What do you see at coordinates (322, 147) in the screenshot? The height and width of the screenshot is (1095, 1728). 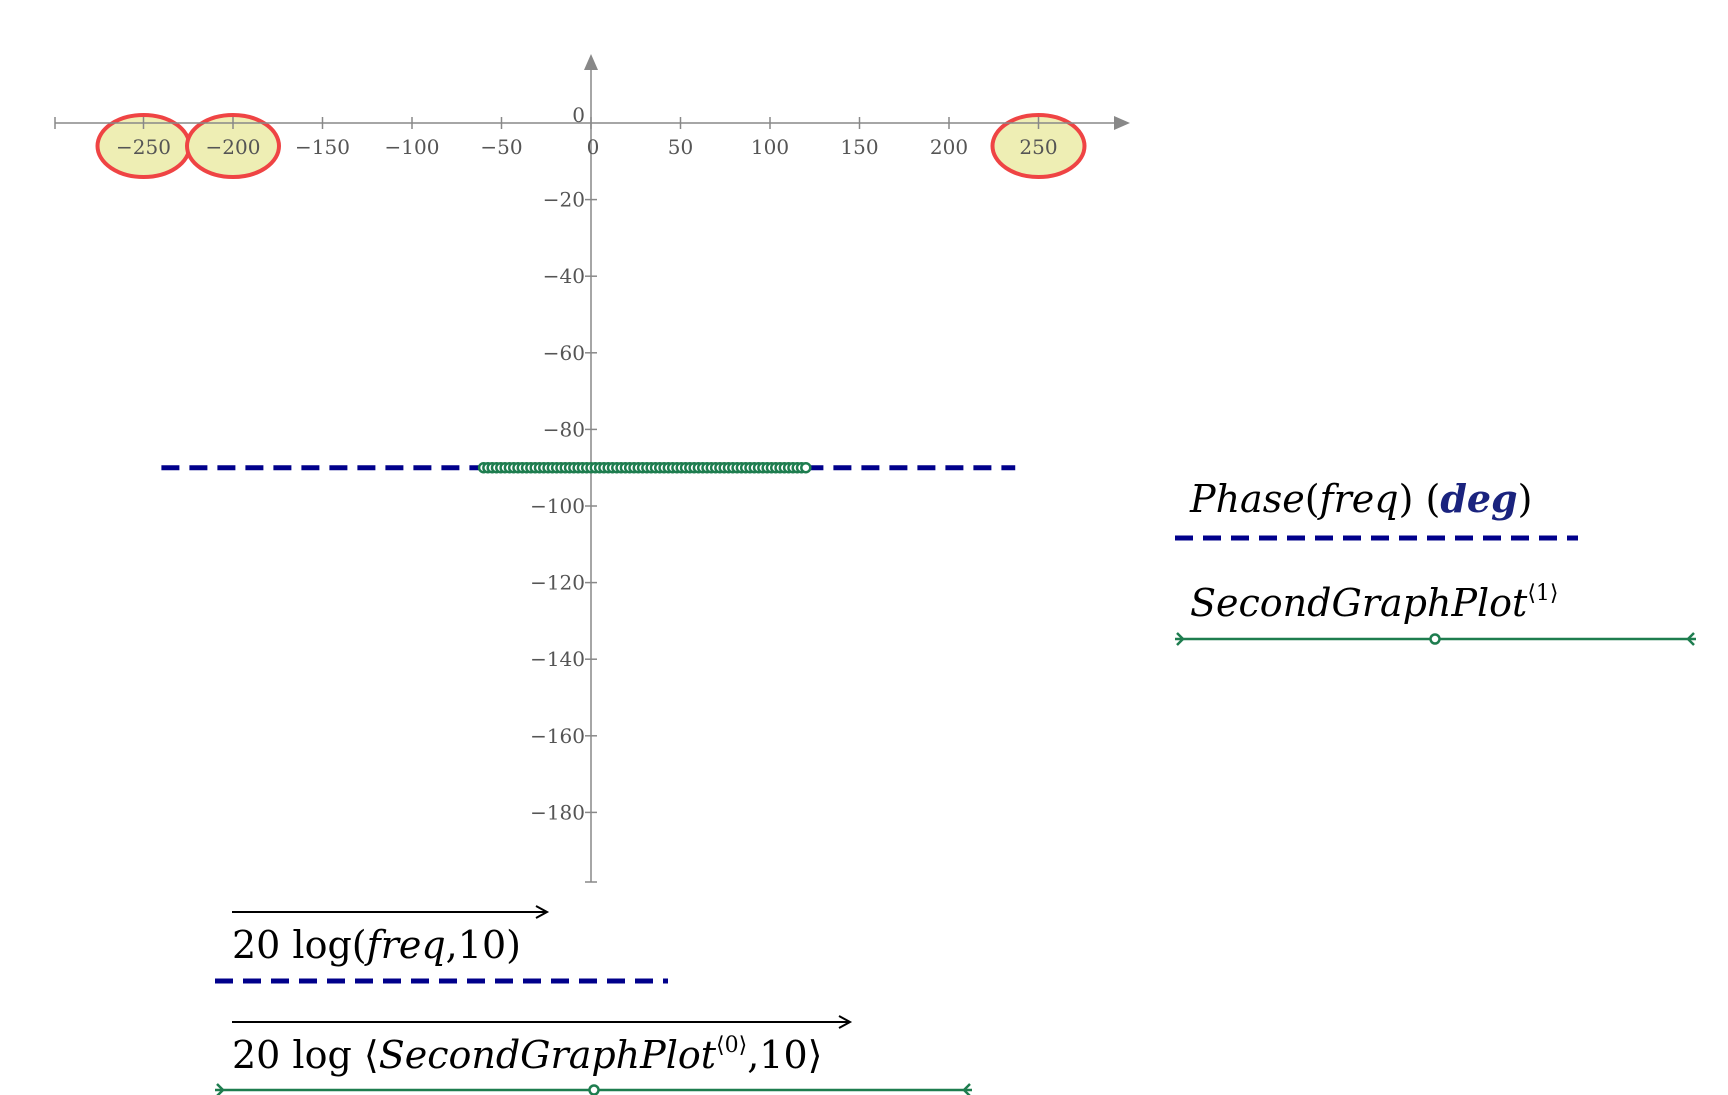 I see `x-tick-label: −150` at bounding box center [322, 147].